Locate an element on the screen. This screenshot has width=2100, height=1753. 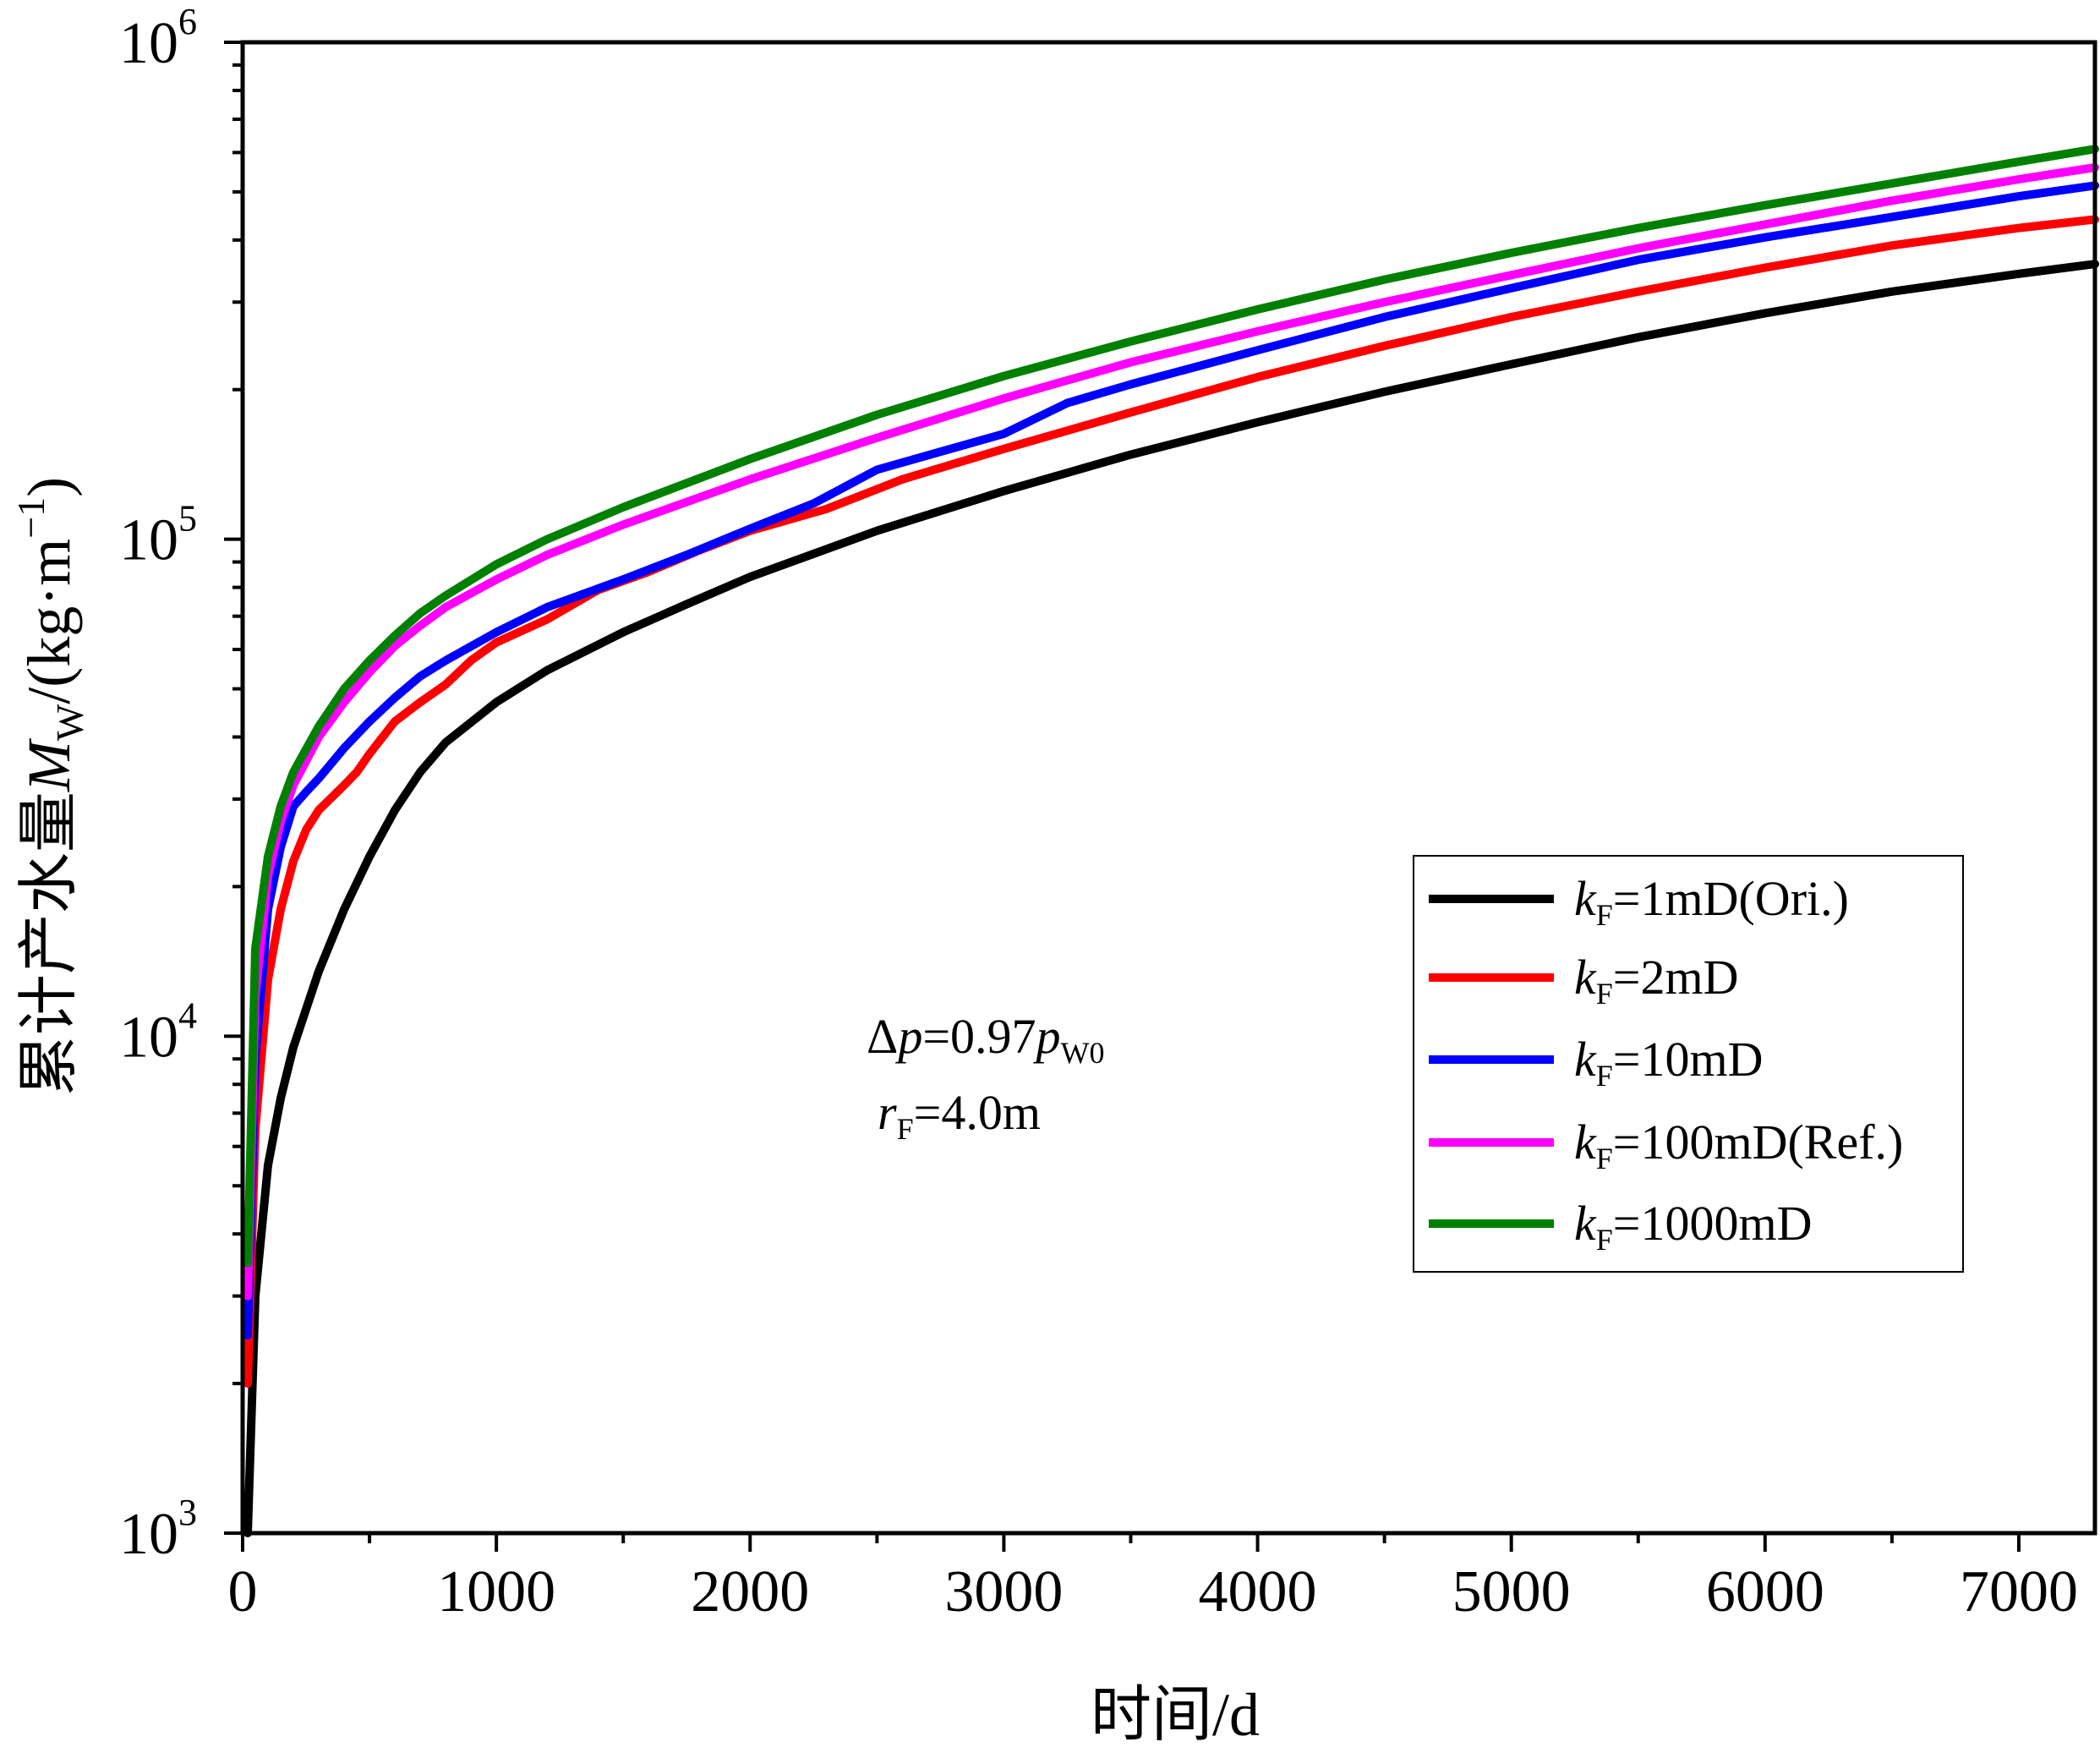
x-tick-label: 1000 is located at coordinates (496, 1591).